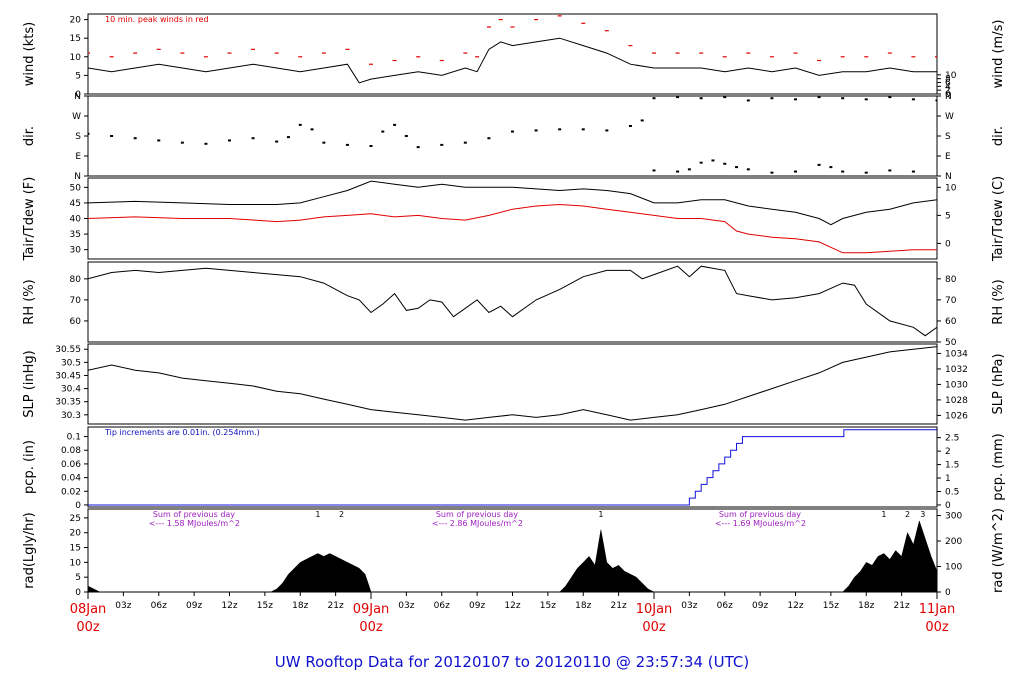  I want to click on left-tick-label: 60, so click(76, 322).